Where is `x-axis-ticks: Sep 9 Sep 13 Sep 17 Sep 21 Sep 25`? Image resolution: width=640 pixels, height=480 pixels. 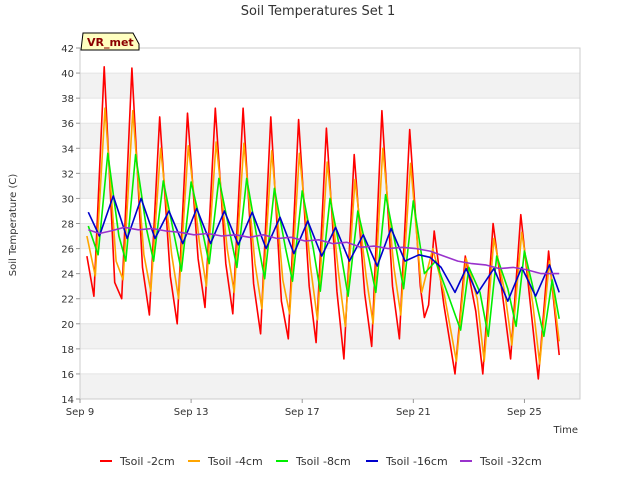
x-axis-ticks: Sep 9 Sep 13 Sep 17 Sep 21 Sep 25 is located at coordinates (304, 408).